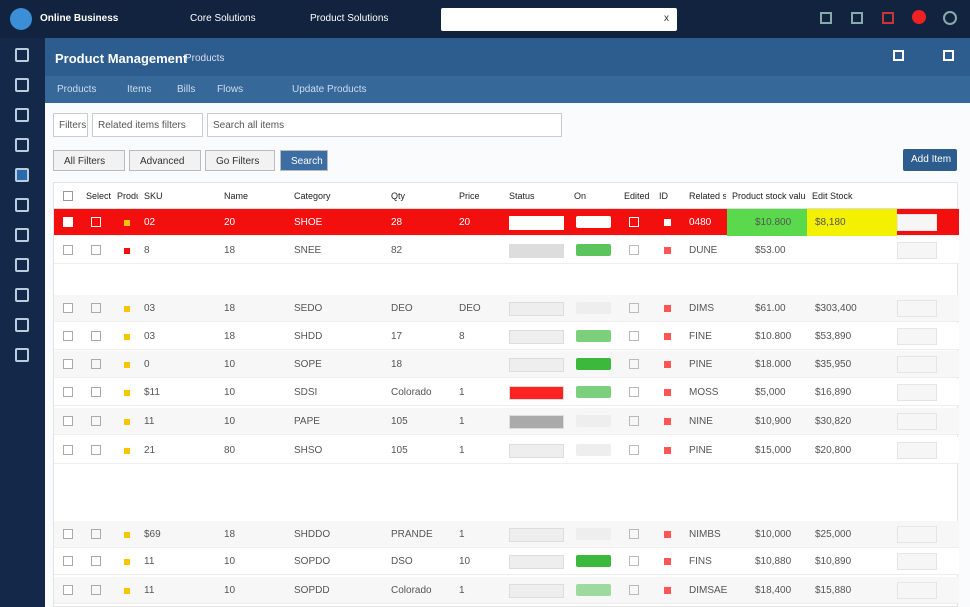  I want to click on menu-item: Core Solutions, so click(223, 18).